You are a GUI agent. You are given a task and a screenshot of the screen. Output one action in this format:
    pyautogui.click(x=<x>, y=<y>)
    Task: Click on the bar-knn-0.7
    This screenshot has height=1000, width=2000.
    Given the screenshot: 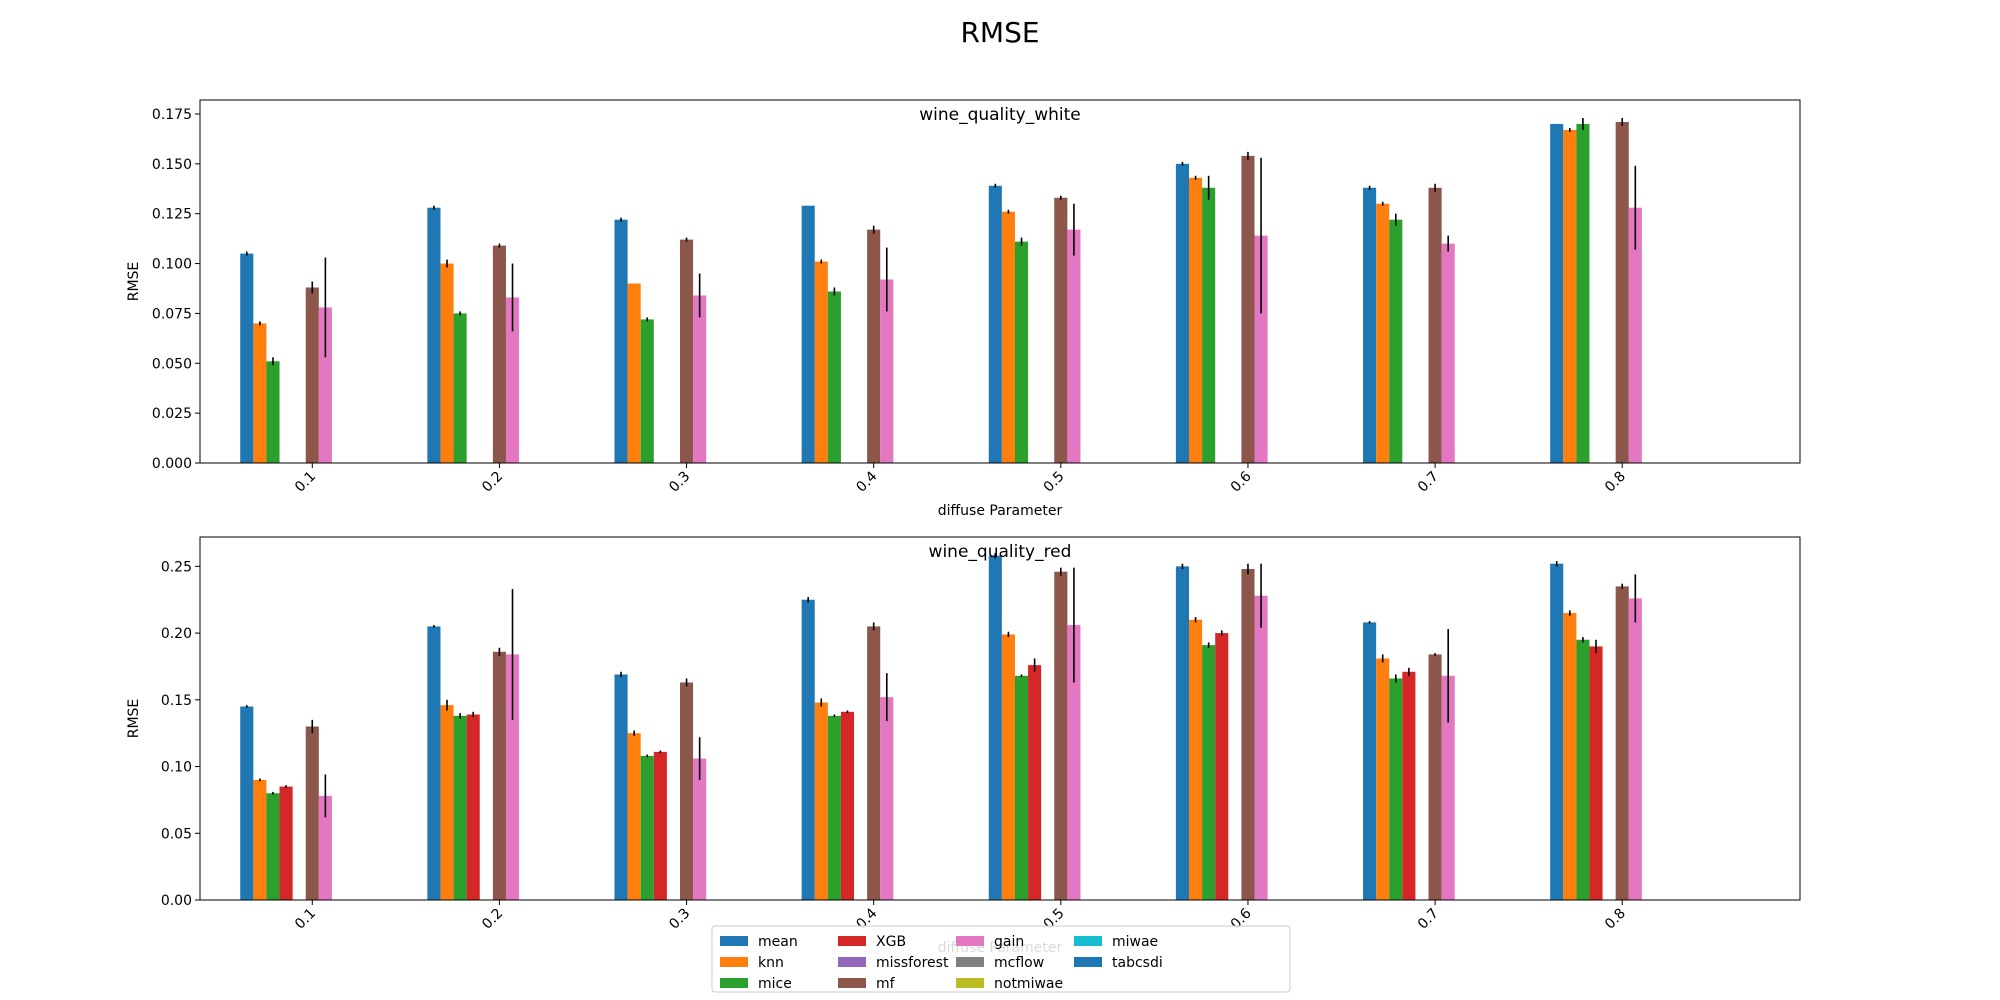 What is the action you would take?
    pyautogui.click(x=1383, y=779)
    